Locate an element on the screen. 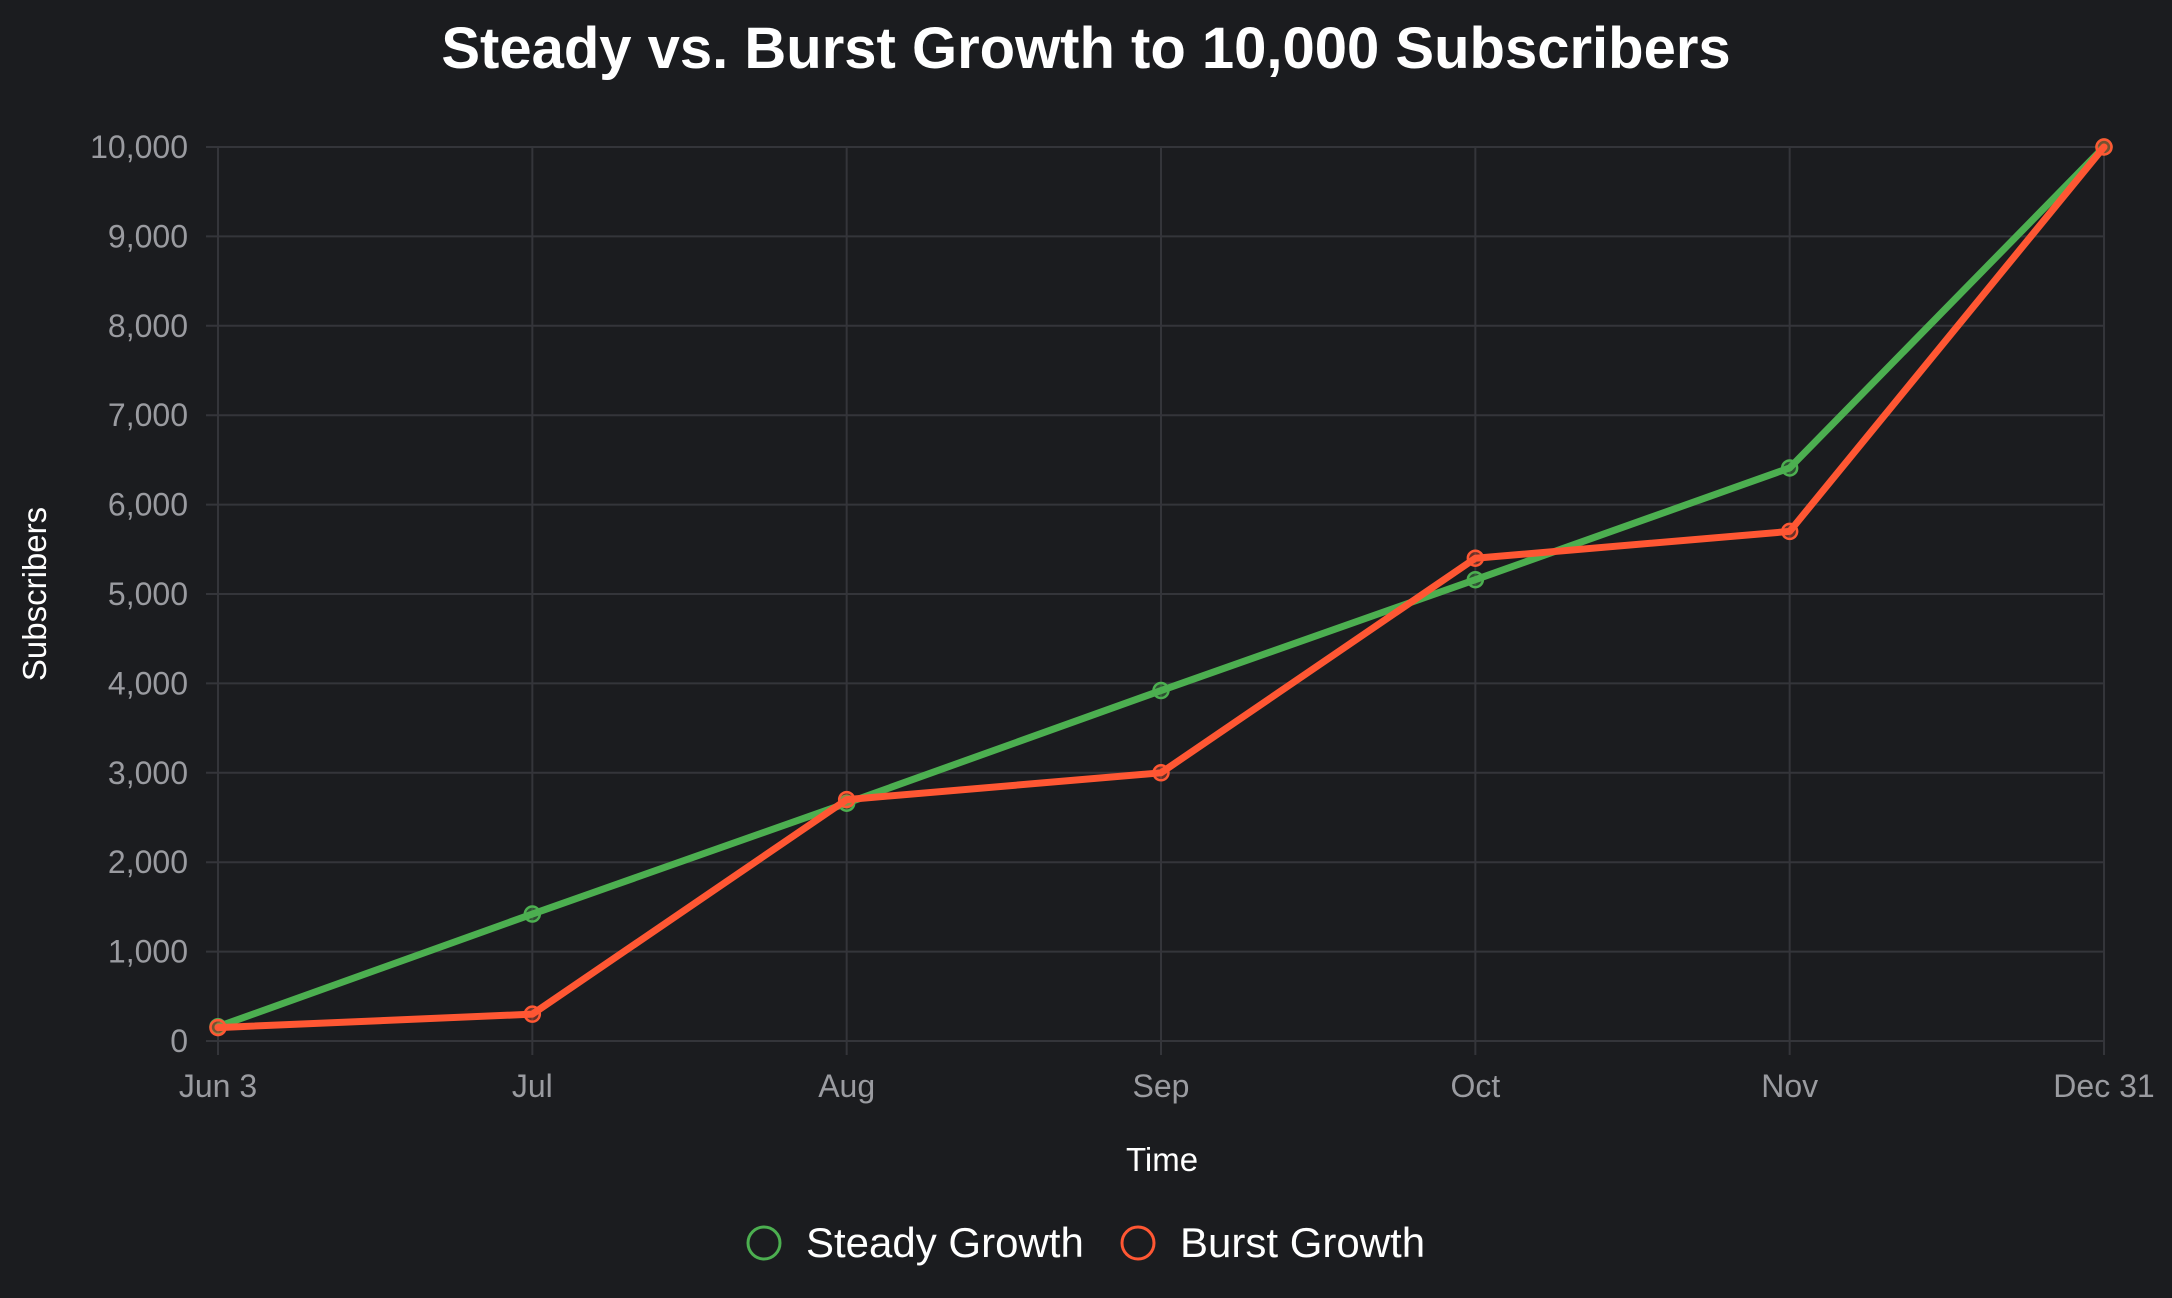 This screenshot has height=1298, width=2172. x-axis-ticks: Jun 3 Jul Aug Sep Oct Nov Dec 31 is located at coordinates (1167, 1086).